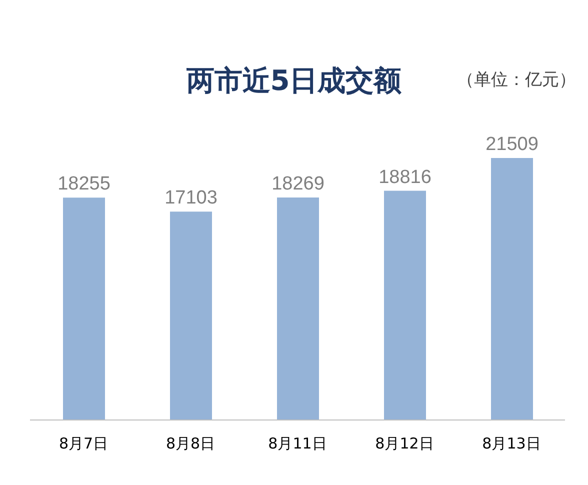 This screenshot has width=588, height=485. What do you see at coordinates (191, 198) in the screenshot?
I see `data-label: 17103` at bounding box center [191, 198].